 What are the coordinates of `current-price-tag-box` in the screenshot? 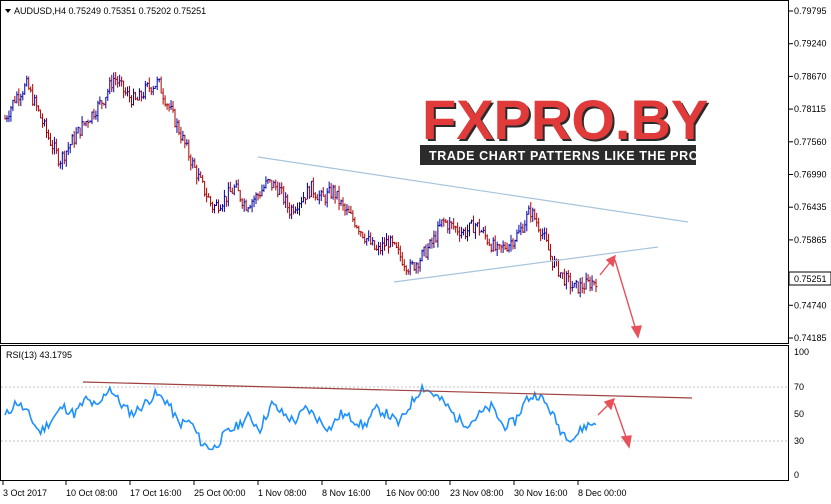 It's located at (809, 278).